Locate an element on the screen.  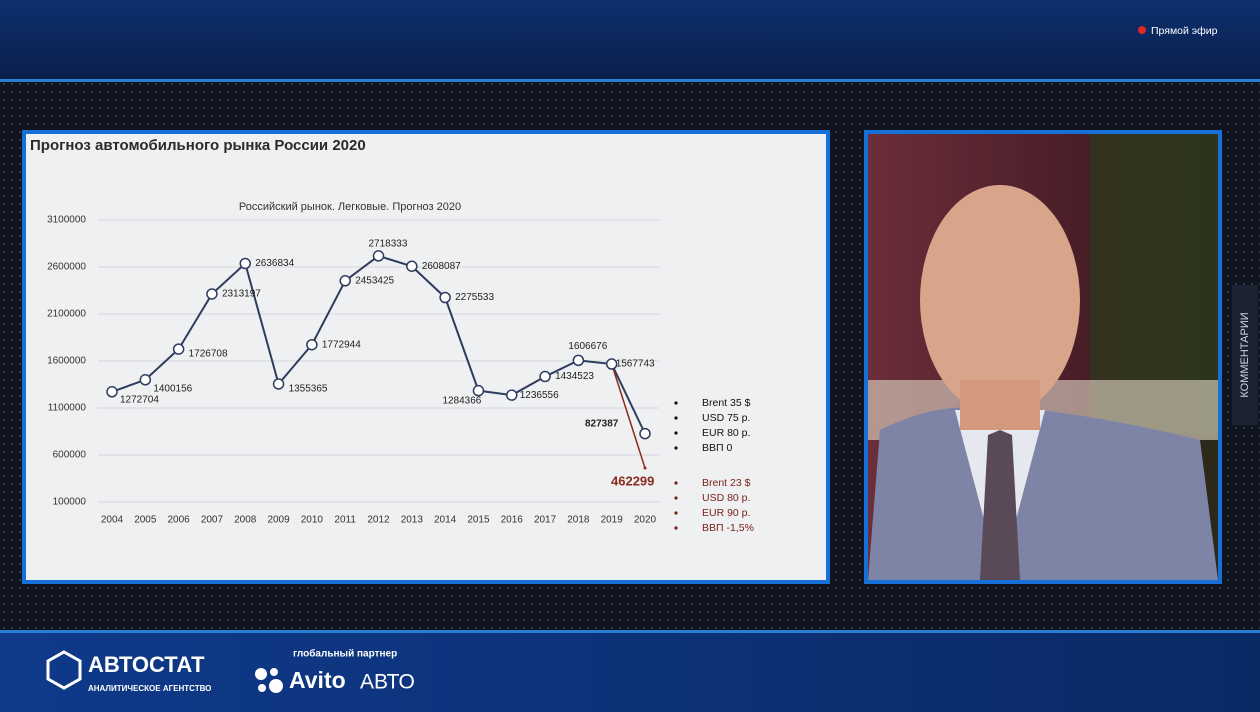
y-tick-label: 2100000 is located at coordinates (66, 314).